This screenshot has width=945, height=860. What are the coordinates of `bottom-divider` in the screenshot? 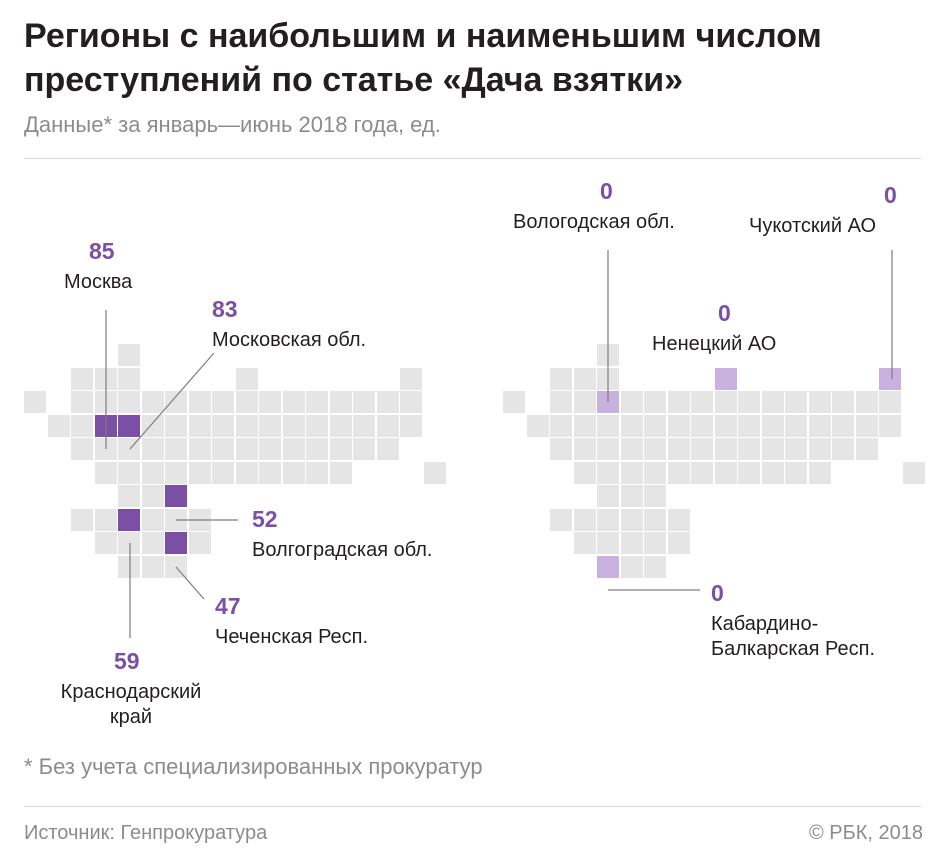 It's located at (472, 806).